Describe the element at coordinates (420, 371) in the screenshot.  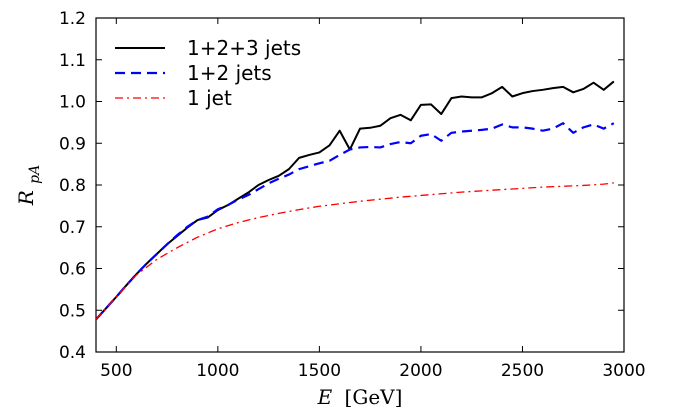
I see `x-tick-label-4: 2000` at that location.